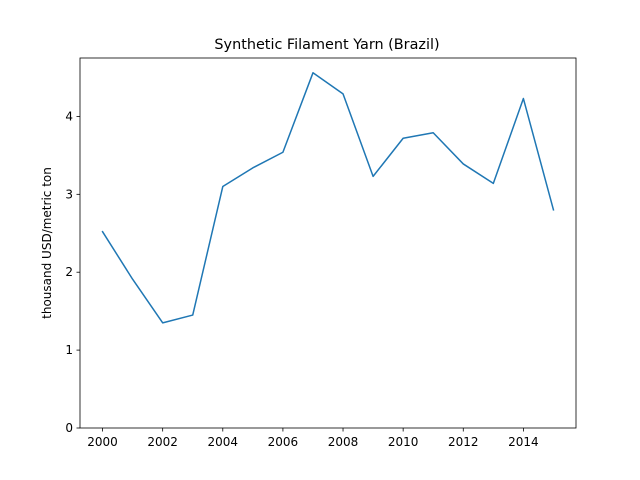 The height and width of the screenshot is (480, 640). I want to click on y-tick-label: 2, so click(69, 272).